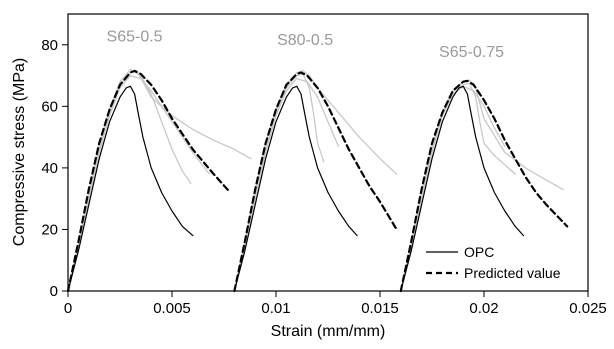  What do you see at coordinates (68, 308) in the screenshot?
I see `x-tick-label: 0` at bounding box center [68, 308].